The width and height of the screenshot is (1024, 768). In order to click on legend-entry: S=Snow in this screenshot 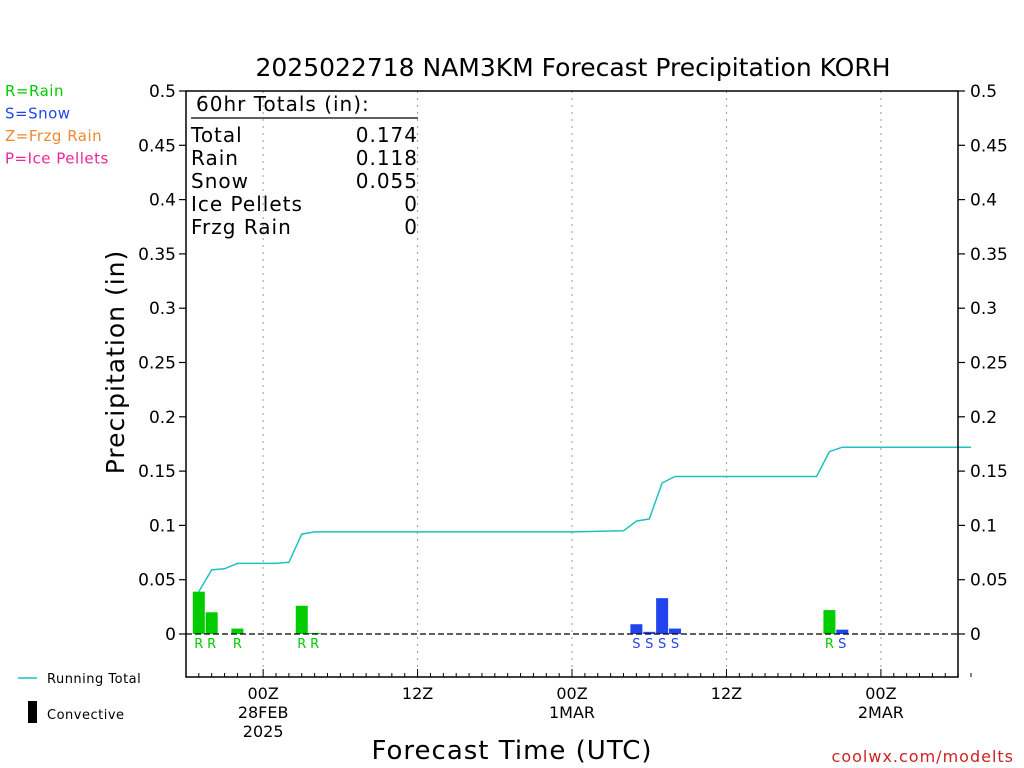, I will do `click(38, 114)`.